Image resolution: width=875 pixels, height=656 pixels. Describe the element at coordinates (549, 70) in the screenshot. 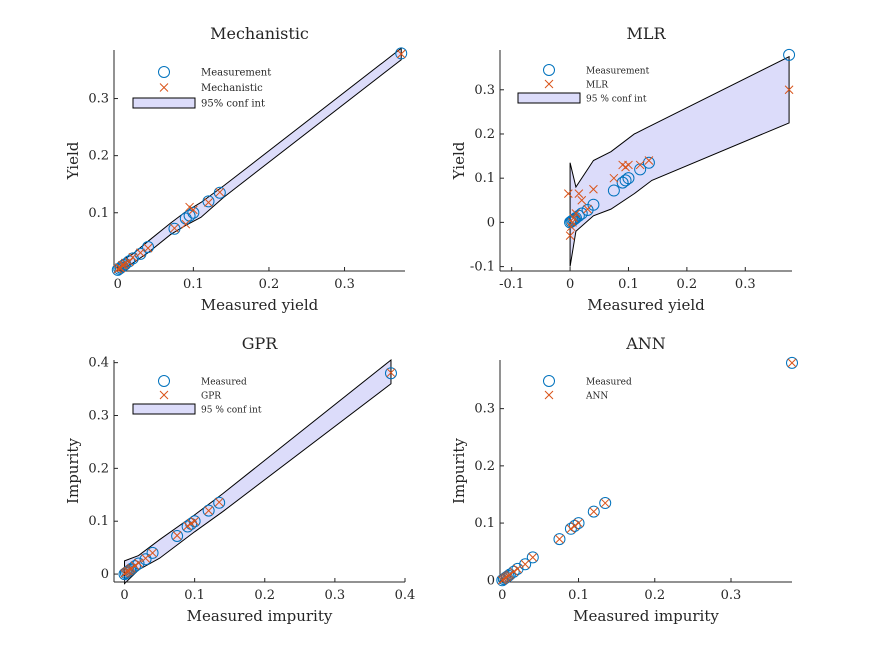

I see `legend-circle-swatch` at that location.